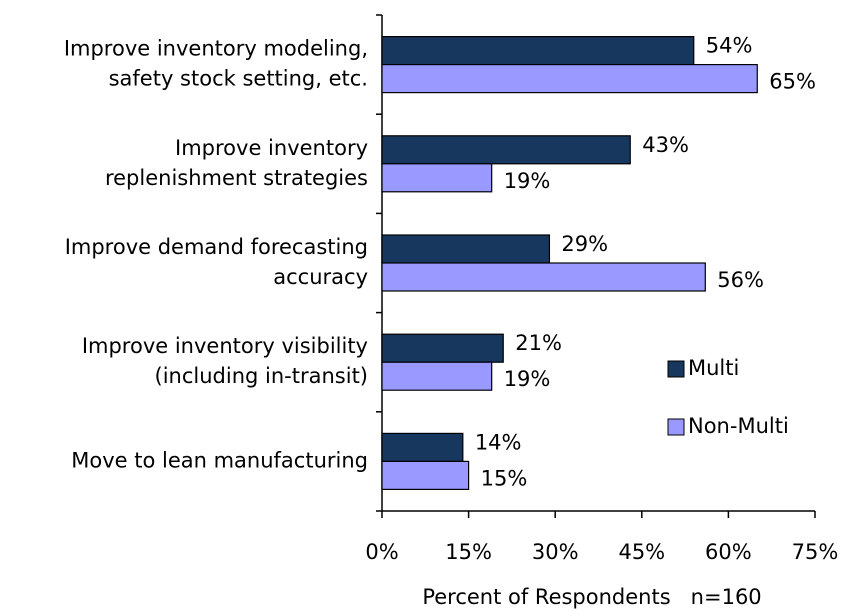 The height and width of the screenshot is (611, 842). Describe the element at coordinates (713, 368) in the screenshot. I see `legend-label: Multi` at that location.